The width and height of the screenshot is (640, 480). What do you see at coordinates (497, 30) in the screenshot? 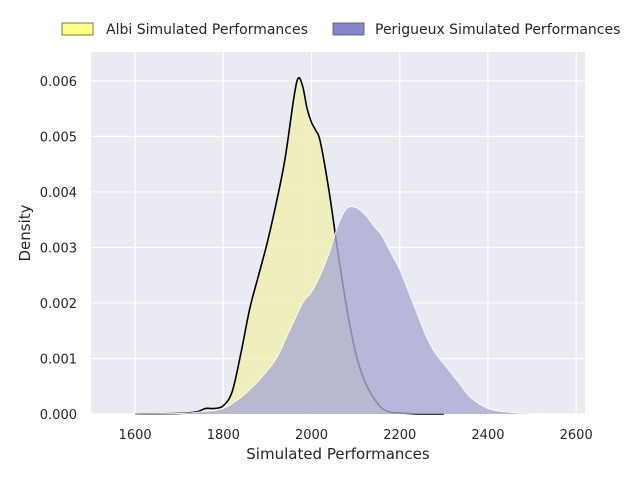
I see `legend-label-1: Perigueux Simulated Performances` at bounding box center [497, 30].